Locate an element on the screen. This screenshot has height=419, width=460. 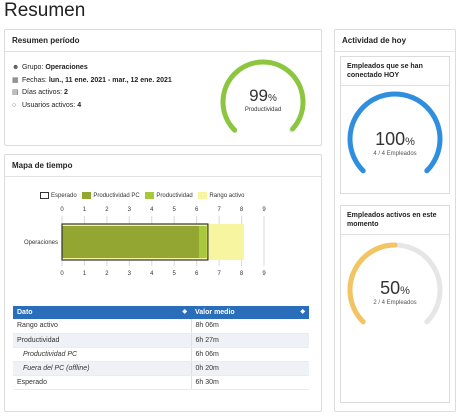
productivity-value: 99 is located at coordinates (258, 95).